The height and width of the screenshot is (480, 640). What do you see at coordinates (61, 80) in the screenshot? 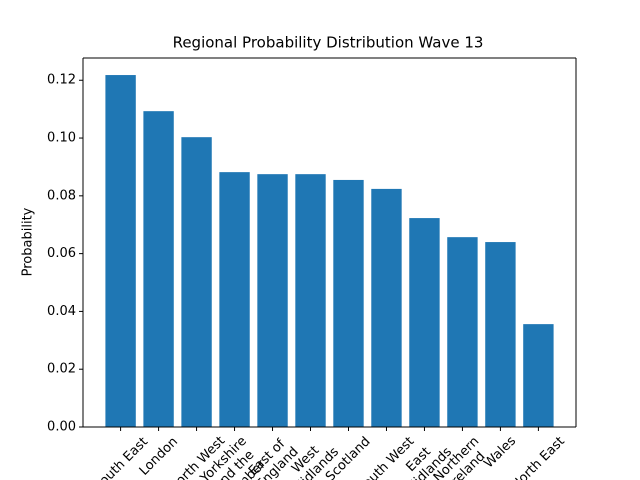
I see `y-tick-label: 0.12` at bounding box center [61, 80].